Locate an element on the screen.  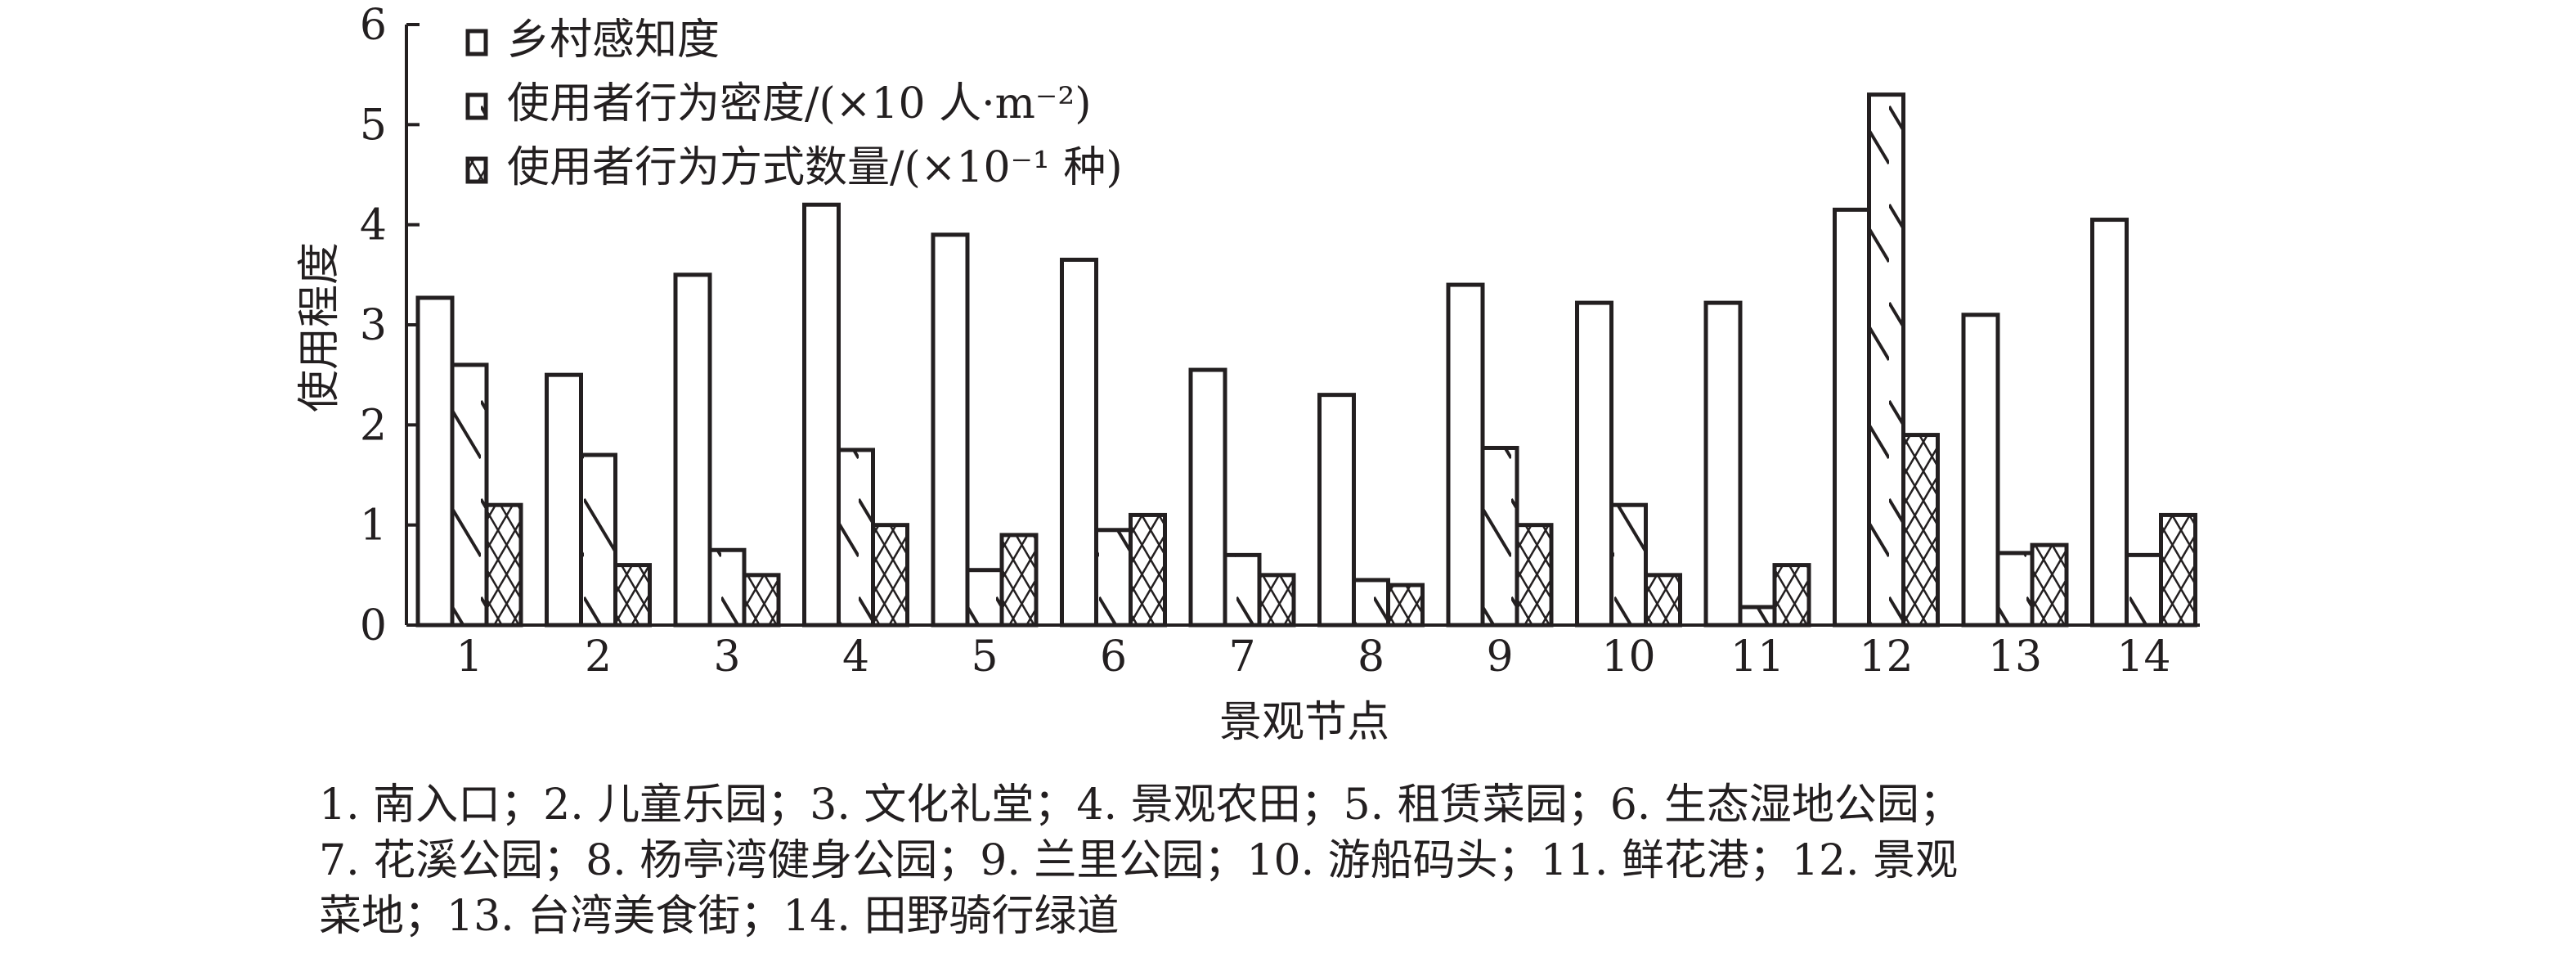
x-tick-label: 8 is located at coordinates (1371, 657).